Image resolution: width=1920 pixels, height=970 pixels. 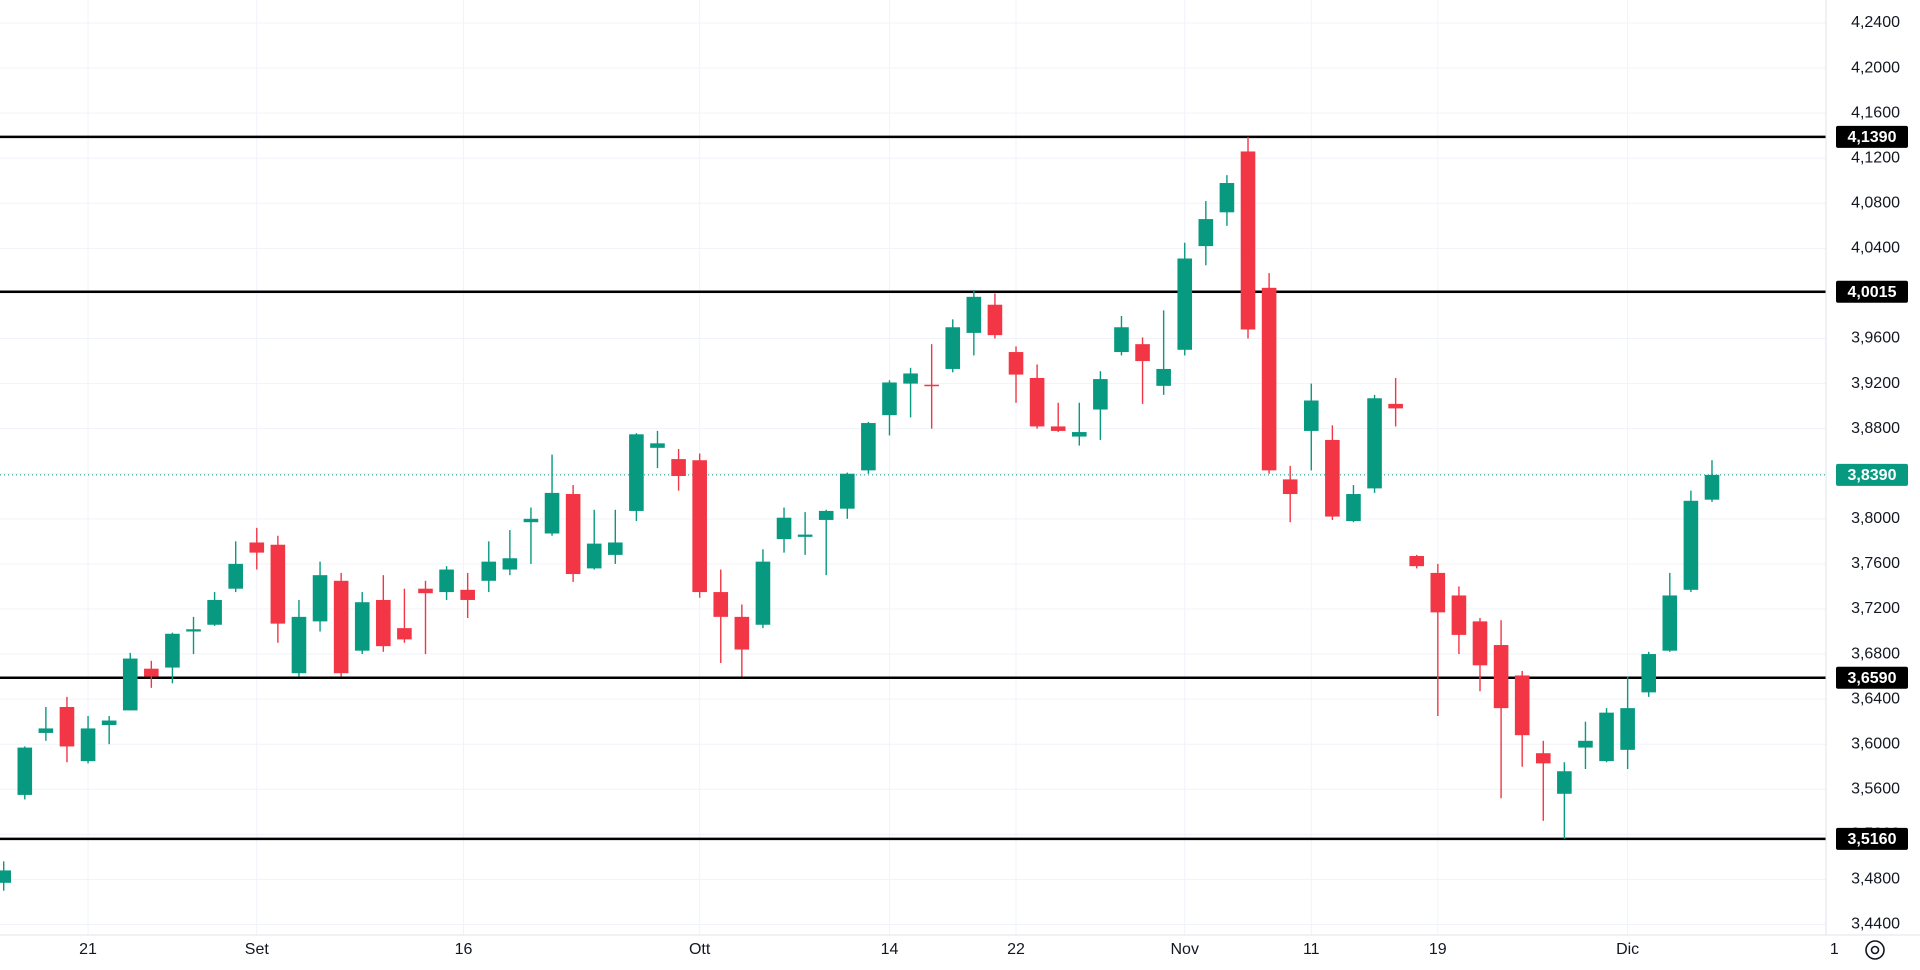 What do you see at coordinates (1875, 879) in the screenshot?
I see `y-tick-label: 3,4800` at bounding box center [1875, 879].